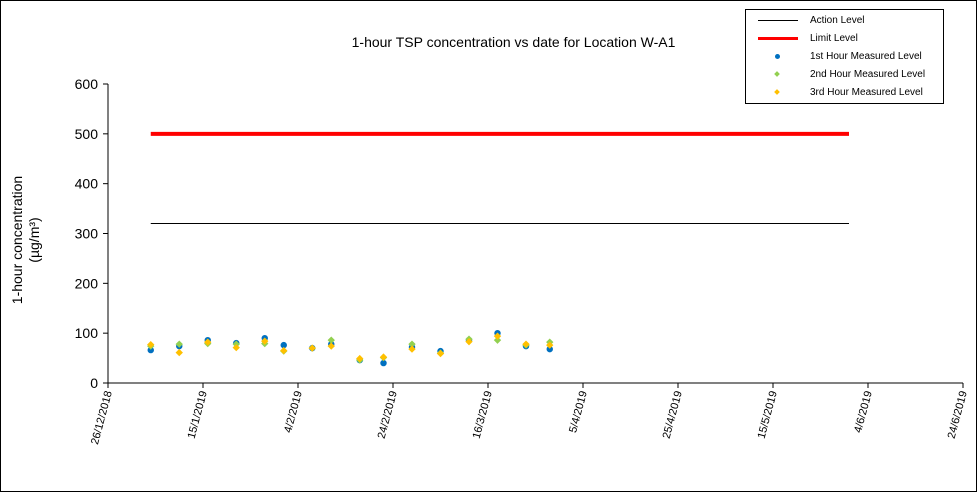  What do you see at coordinates (866, 92) in the screenshot?
I see `legend-label: 3rd Hour Measured Level` at bounding box center [866, 92].